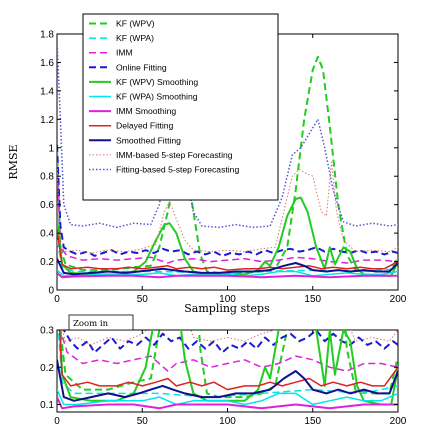  Describe the element at coordinates (135, 38) in the screenshot. I see `legend-label-kf-wpa: KF (WPA)` at that location.